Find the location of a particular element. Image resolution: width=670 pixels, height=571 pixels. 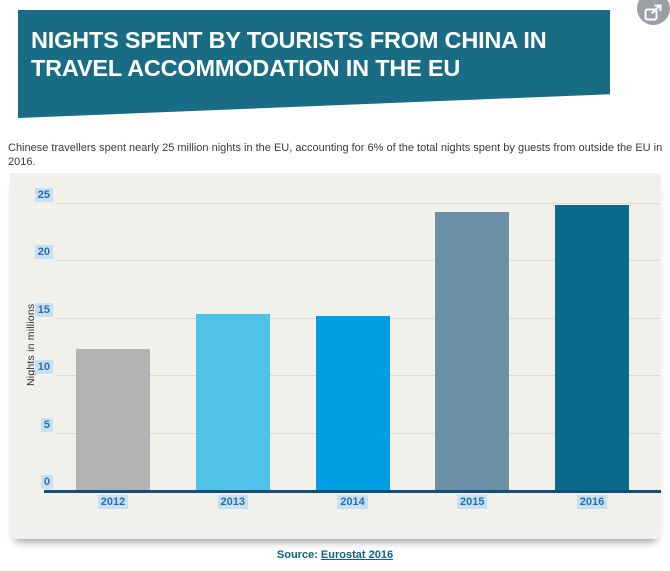

y-tick-label-10: 10 is located at coordinates (44, 367).